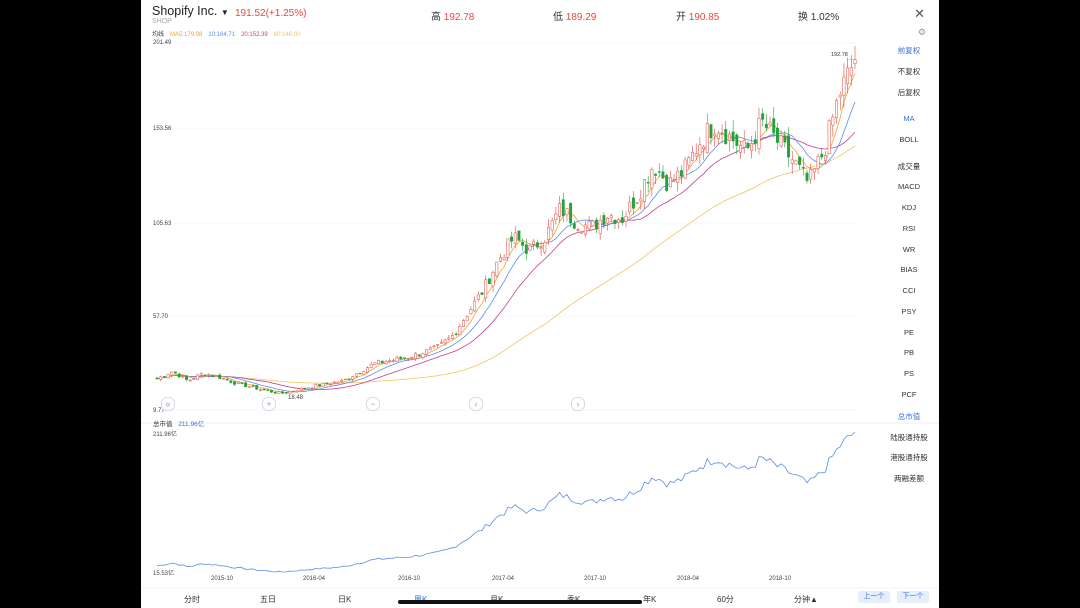 This screenshot has width=1080, height=608. I want to click on sidebar-item-boll: BOLL, so click(909, 139).